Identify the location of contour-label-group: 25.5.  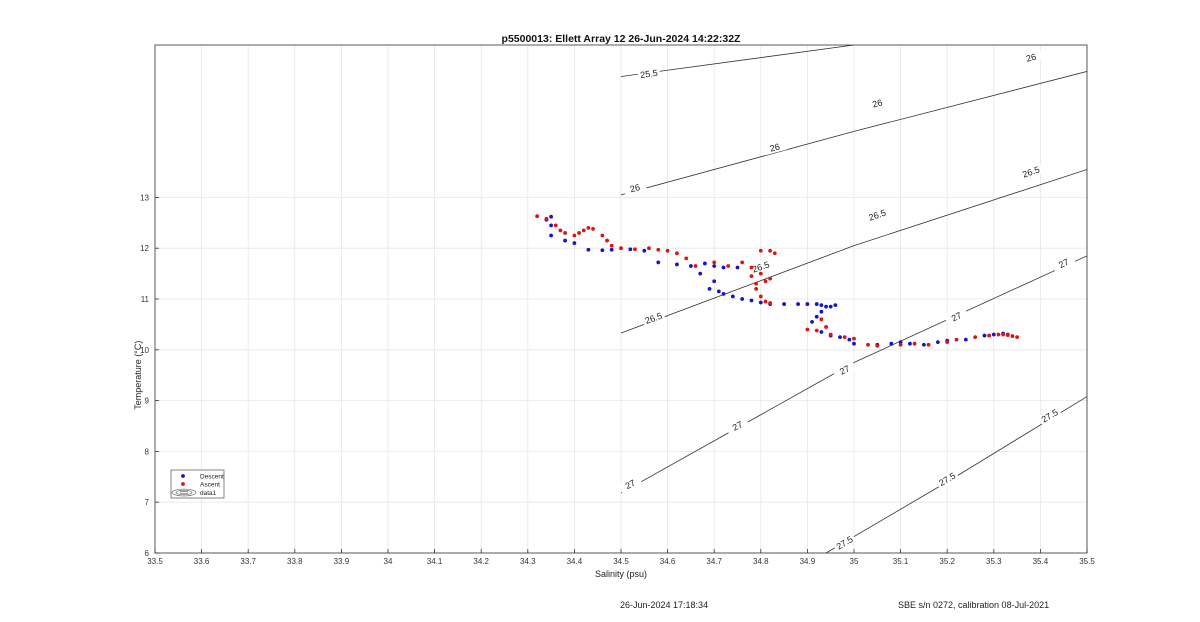
(649, 73).